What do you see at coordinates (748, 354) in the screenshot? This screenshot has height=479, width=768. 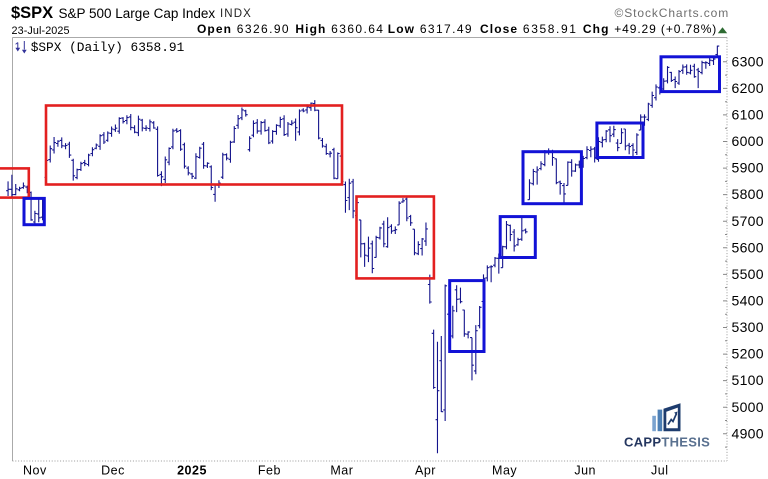 I see `svg-text: 5200` at bounding box center [748, 354].